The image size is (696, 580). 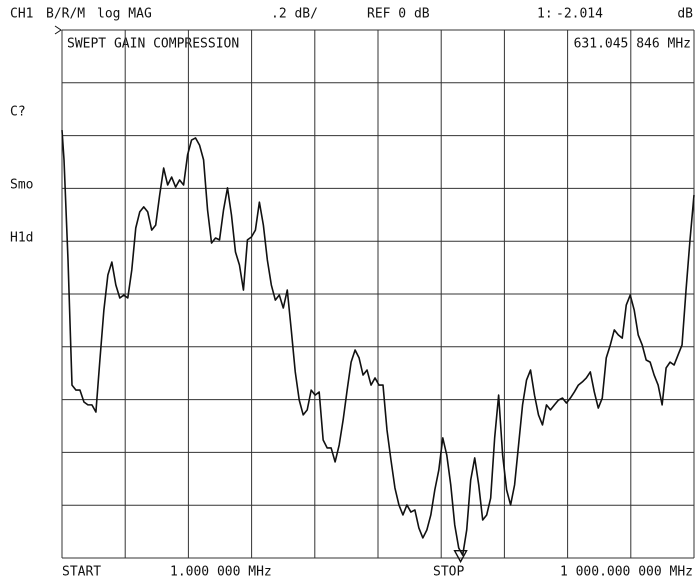 I want to click on softkey-label: Smo, so click(x=21, y=185).